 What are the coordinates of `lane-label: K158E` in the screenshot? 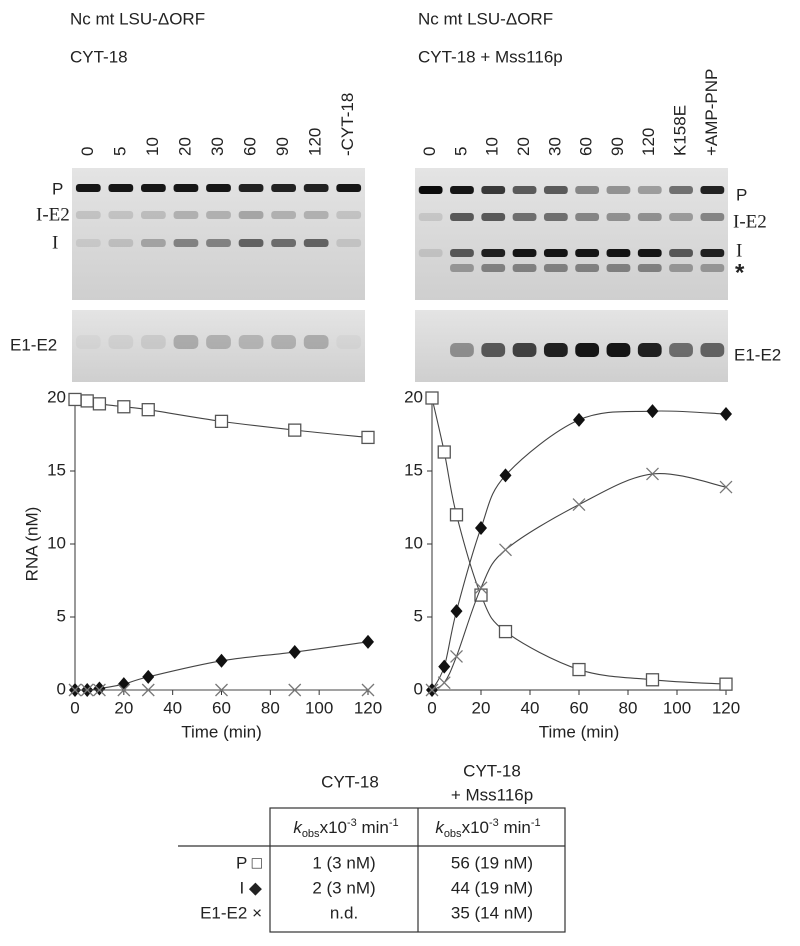 It's located at (680, 130).